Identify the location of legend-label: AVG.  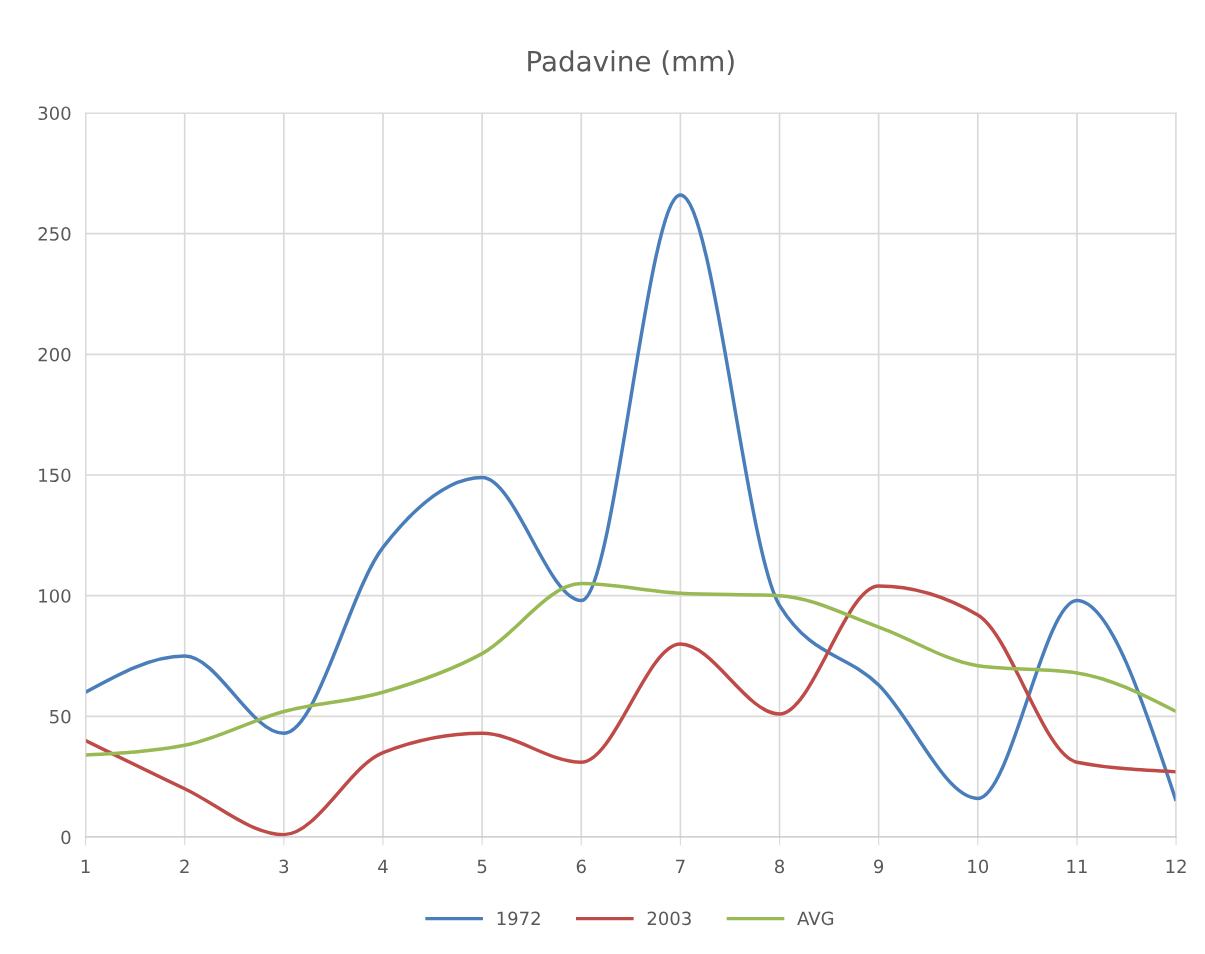
(815, 918).